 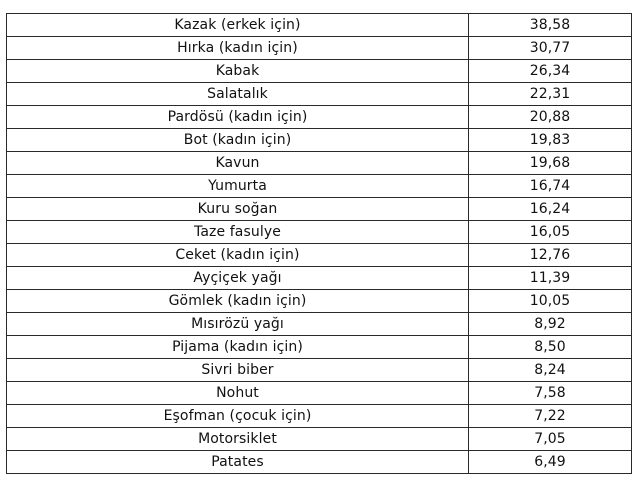 I want to click on table-row: Kavun 19,68, so click(x=319, y=163).